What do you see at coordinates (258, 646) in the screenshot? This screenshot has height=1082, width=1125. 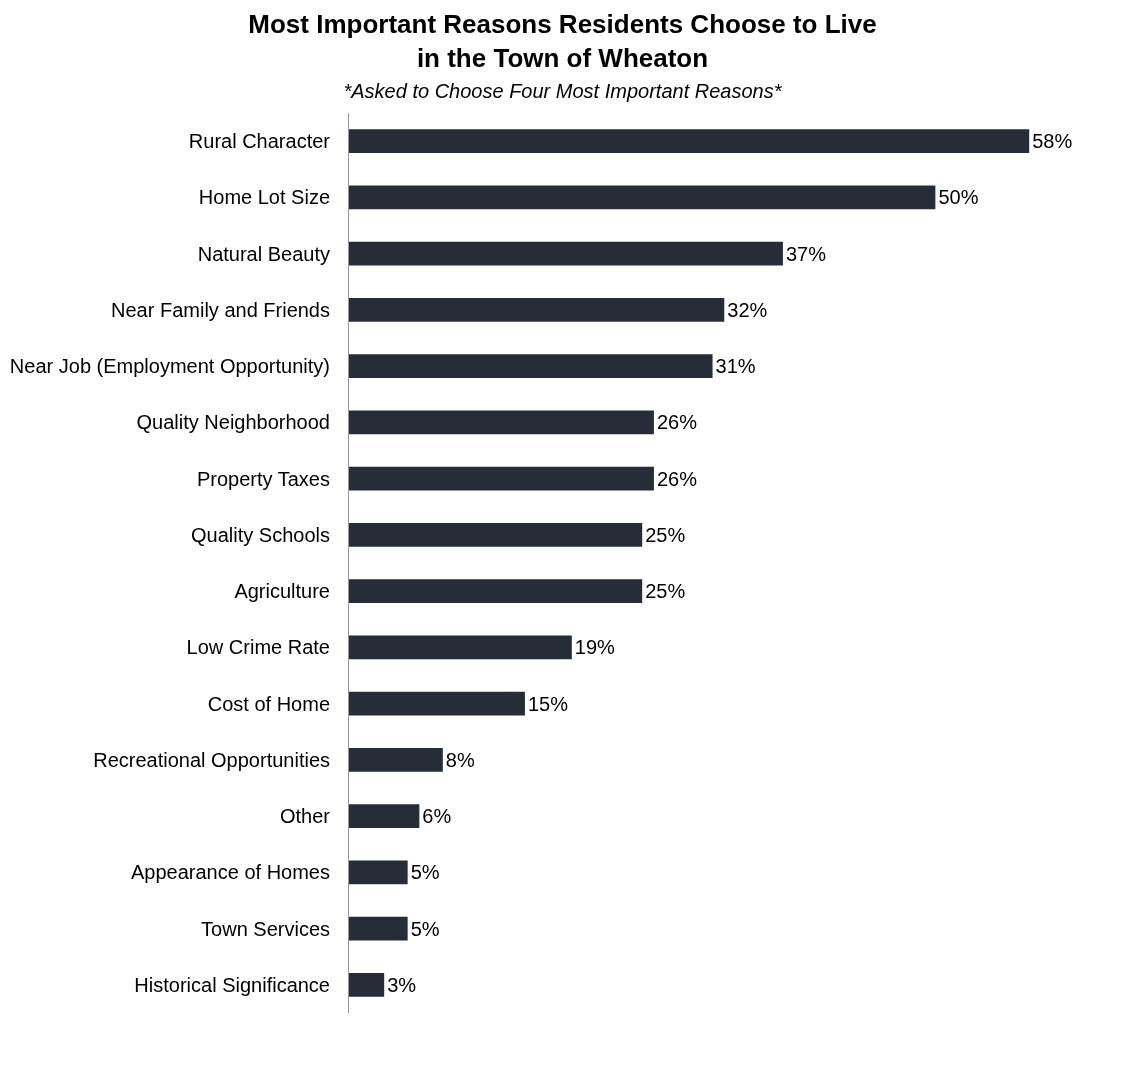 I see `y-tick-label: Low Crime Rate` at bounding box center [258, 646].